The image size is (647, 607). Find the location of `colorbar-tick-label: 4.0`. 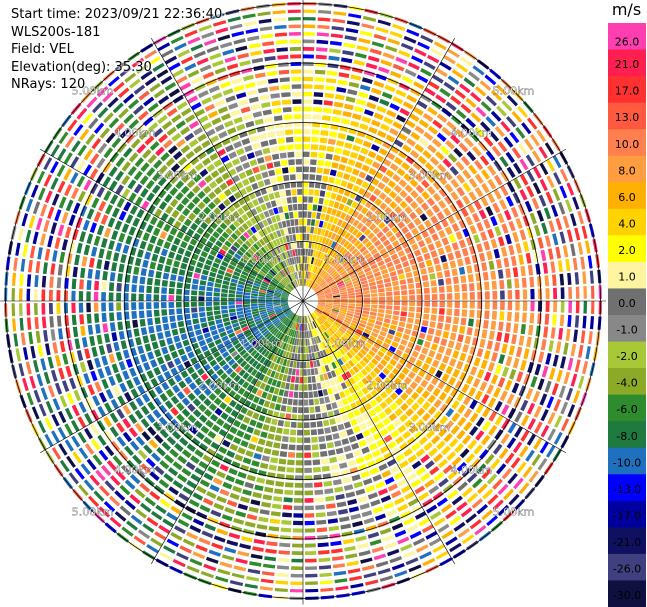

colorbar-tick-label: 4.0 is located at coordinates (627, 223).